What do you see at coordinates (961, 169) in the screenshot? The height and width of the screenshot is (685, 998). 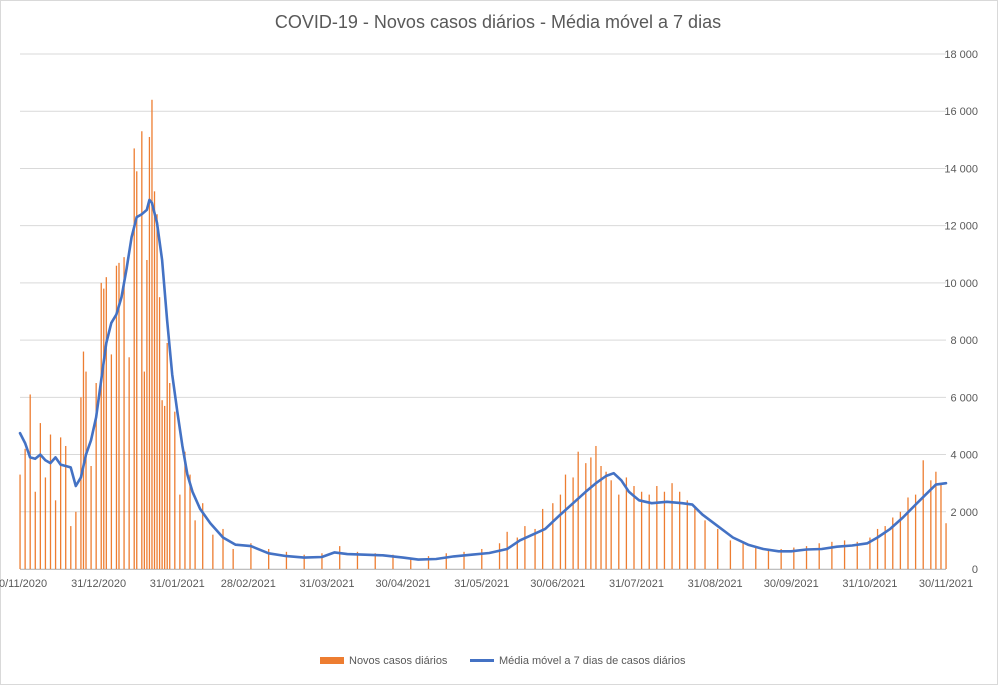 I see `y-tick-label: 14 000` at bounding box center [961, 169].